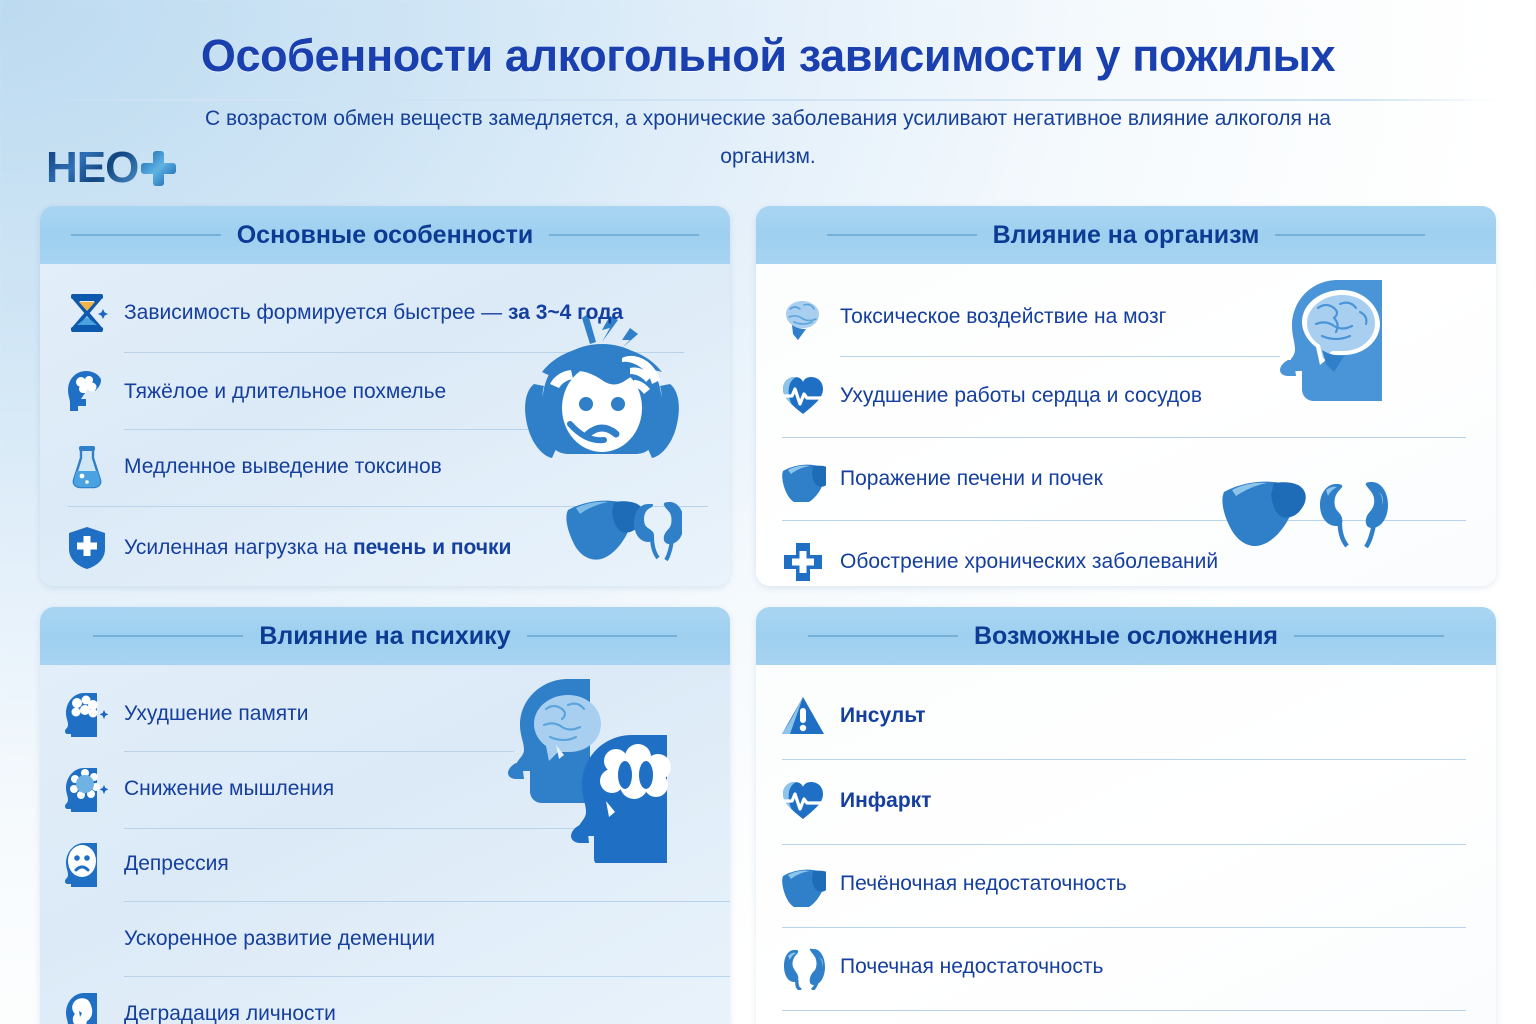 Image resolution: width=1536 pixels, height=1024 pixels. Describe the element at coordinates (803, 967) in the screenshot. I see `kidney-icon` at that location.